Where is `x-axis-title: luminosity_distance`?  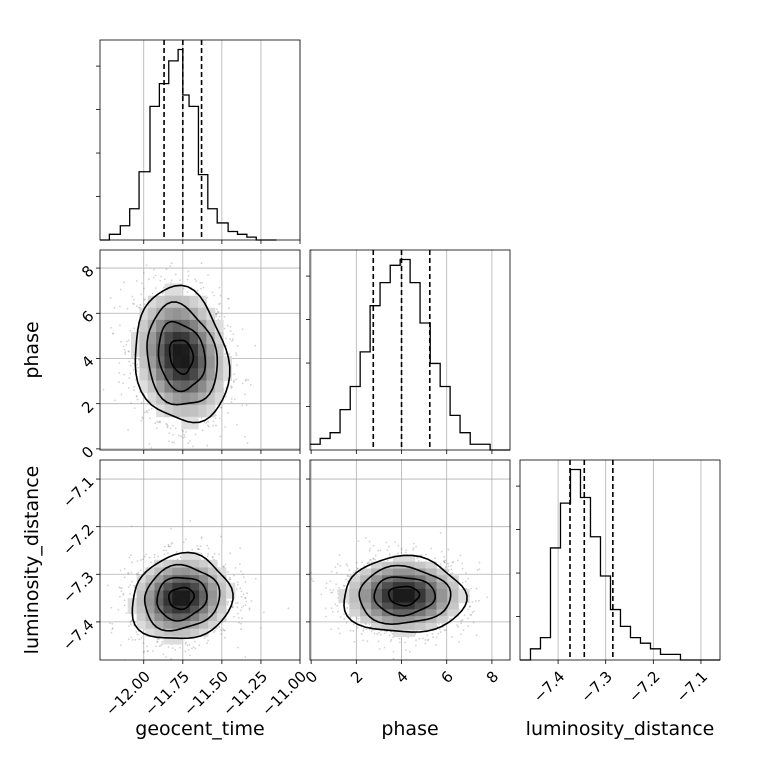
x-axis-title: luminosity_distance is located at coordinates (620, 729).